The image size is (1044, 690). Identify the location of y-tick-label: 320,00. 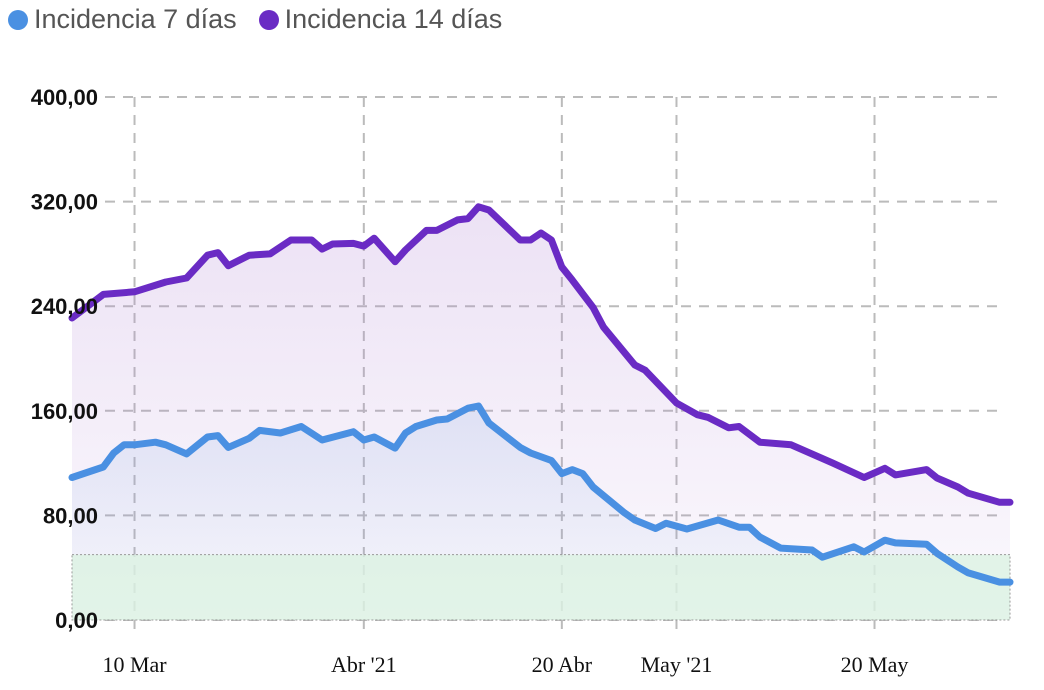
(64, 202).